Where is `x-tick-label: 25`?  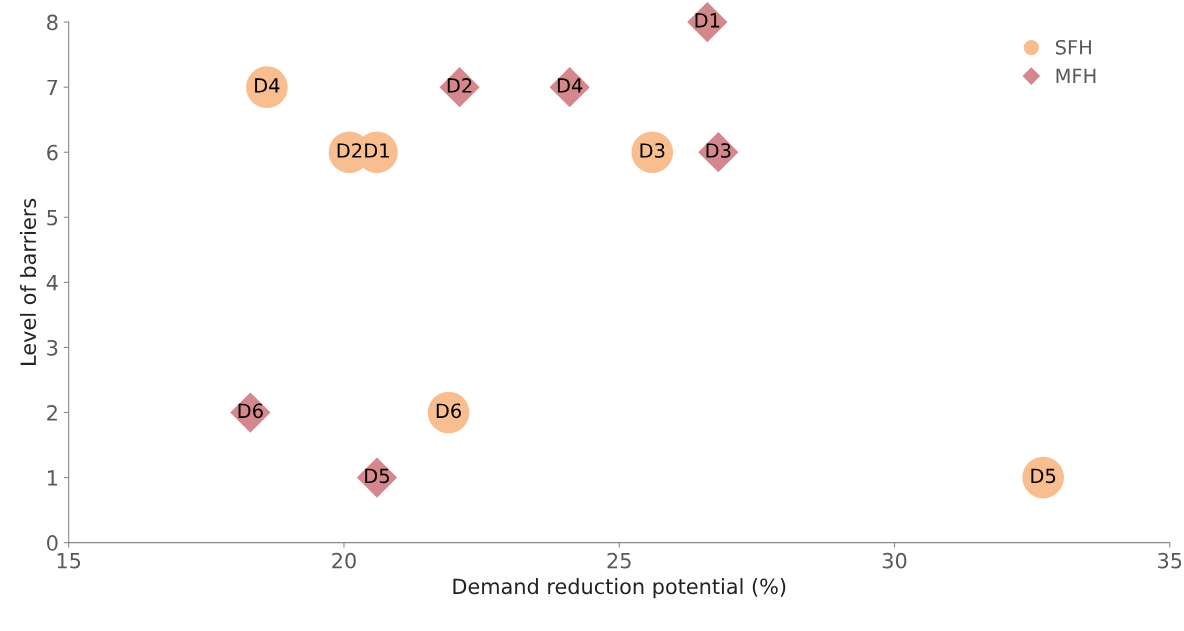 x-tick-label: 25 is located at coordinates (619, 560).